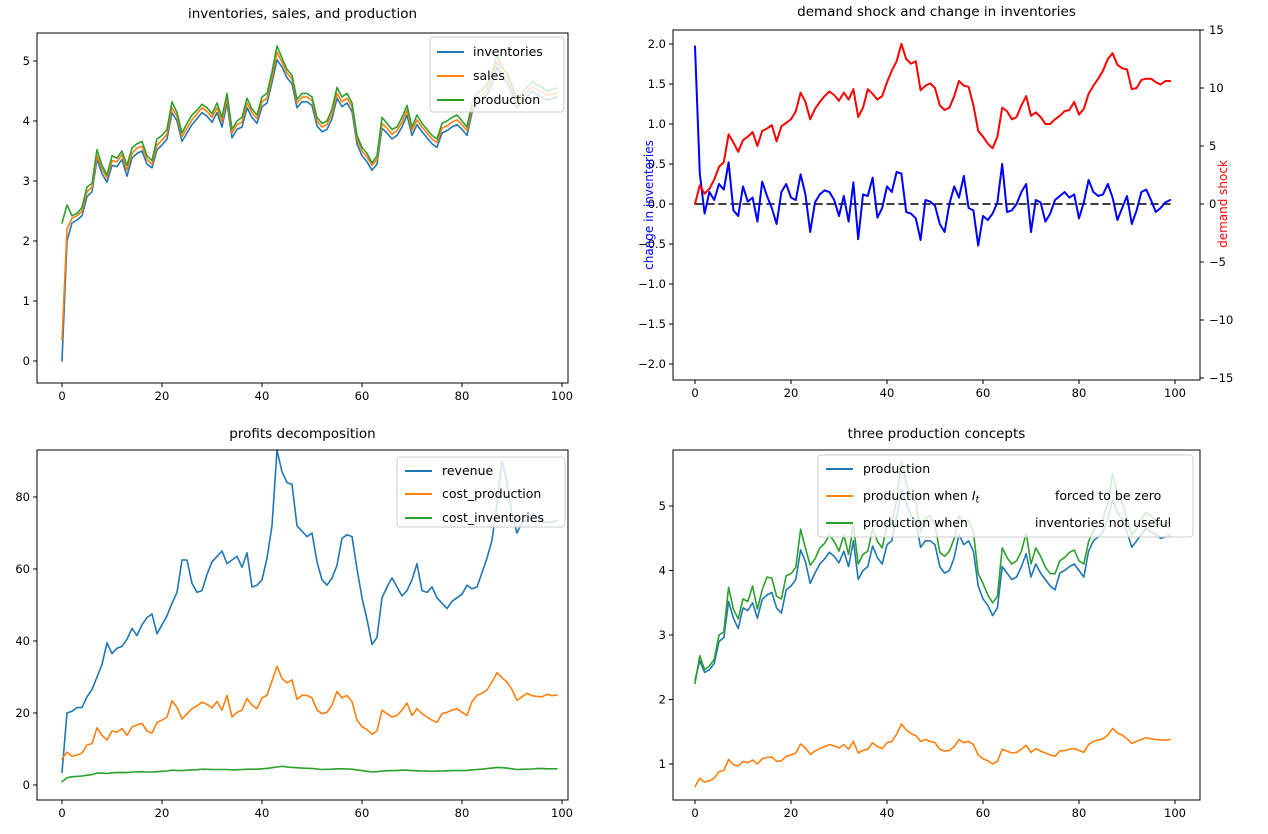 The height and width of the screenshot is (834, 1268). I want to click on y-right-tick-label: 0, so click(1212, 204).